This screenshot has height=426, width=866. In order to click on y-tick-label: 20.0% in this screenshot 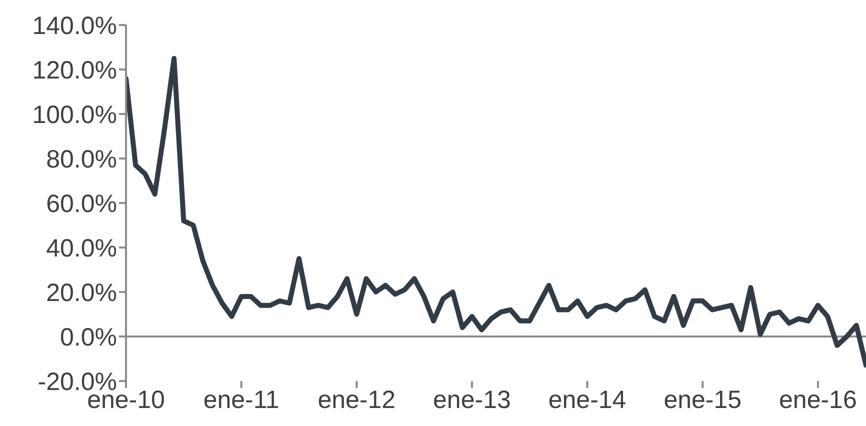, I will do `click(81, 292)`.